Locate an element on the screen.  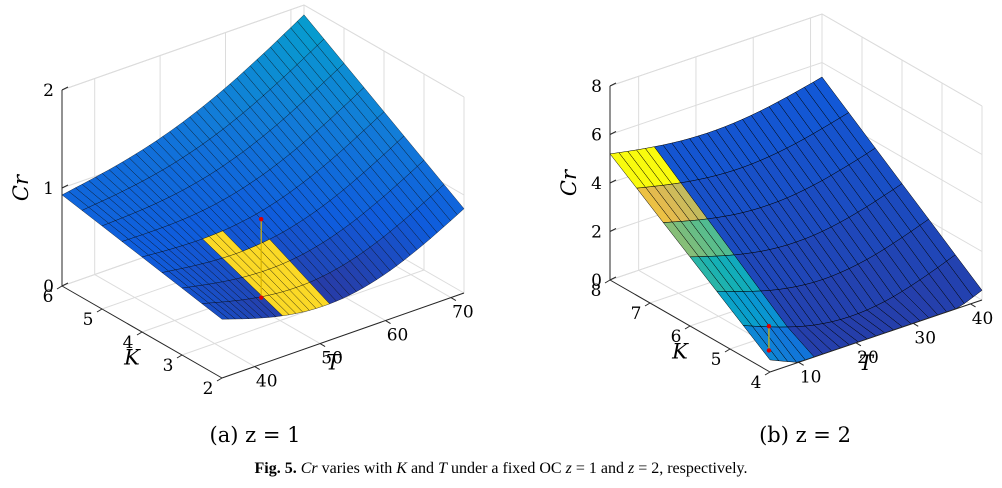
k-tick-label: 8 is located at coordinates (596, 291).